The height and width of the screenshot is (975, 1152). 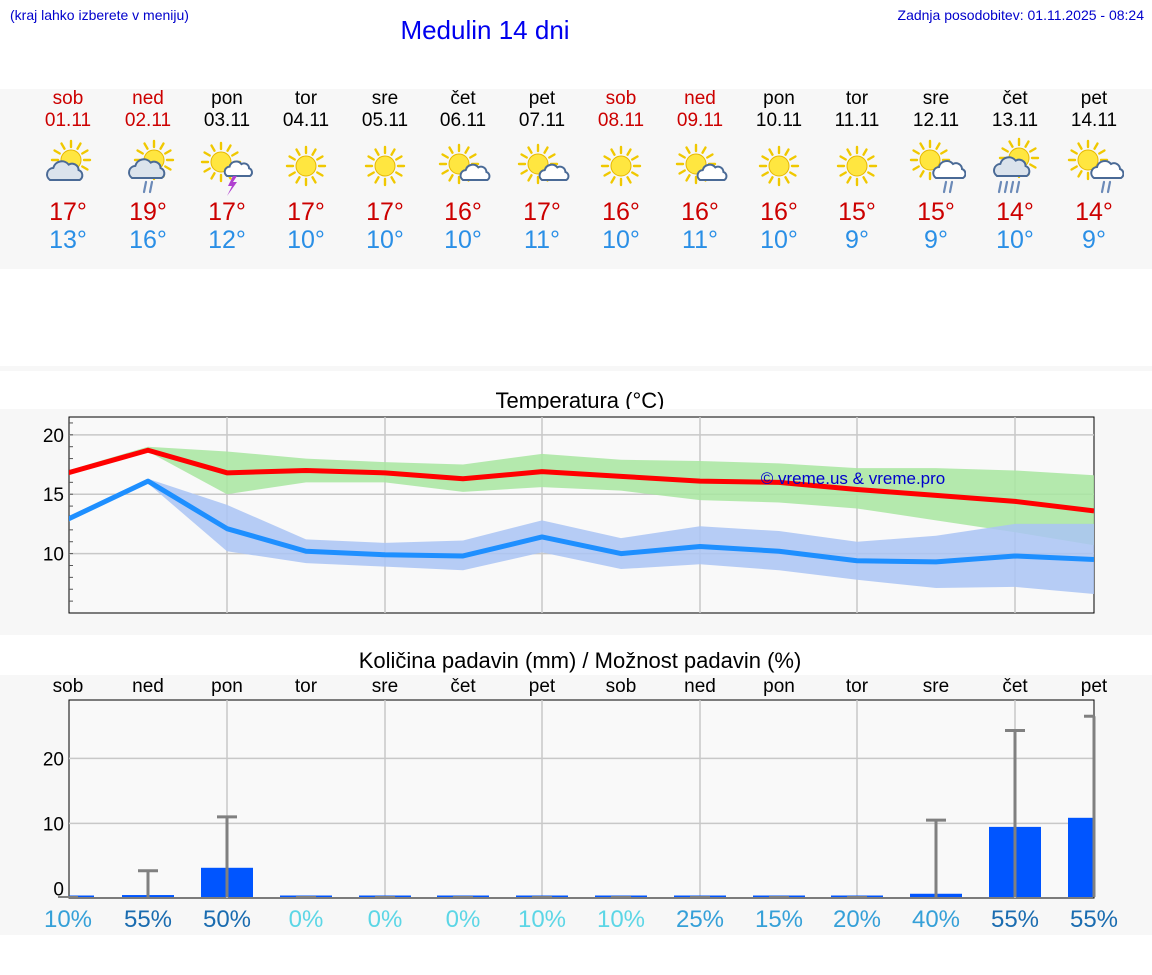 What do you see at coordinates (700, 171) in the screenshot?
I see `day-column: ned 09.11 16° 11°` at bounding box center [700, 171].